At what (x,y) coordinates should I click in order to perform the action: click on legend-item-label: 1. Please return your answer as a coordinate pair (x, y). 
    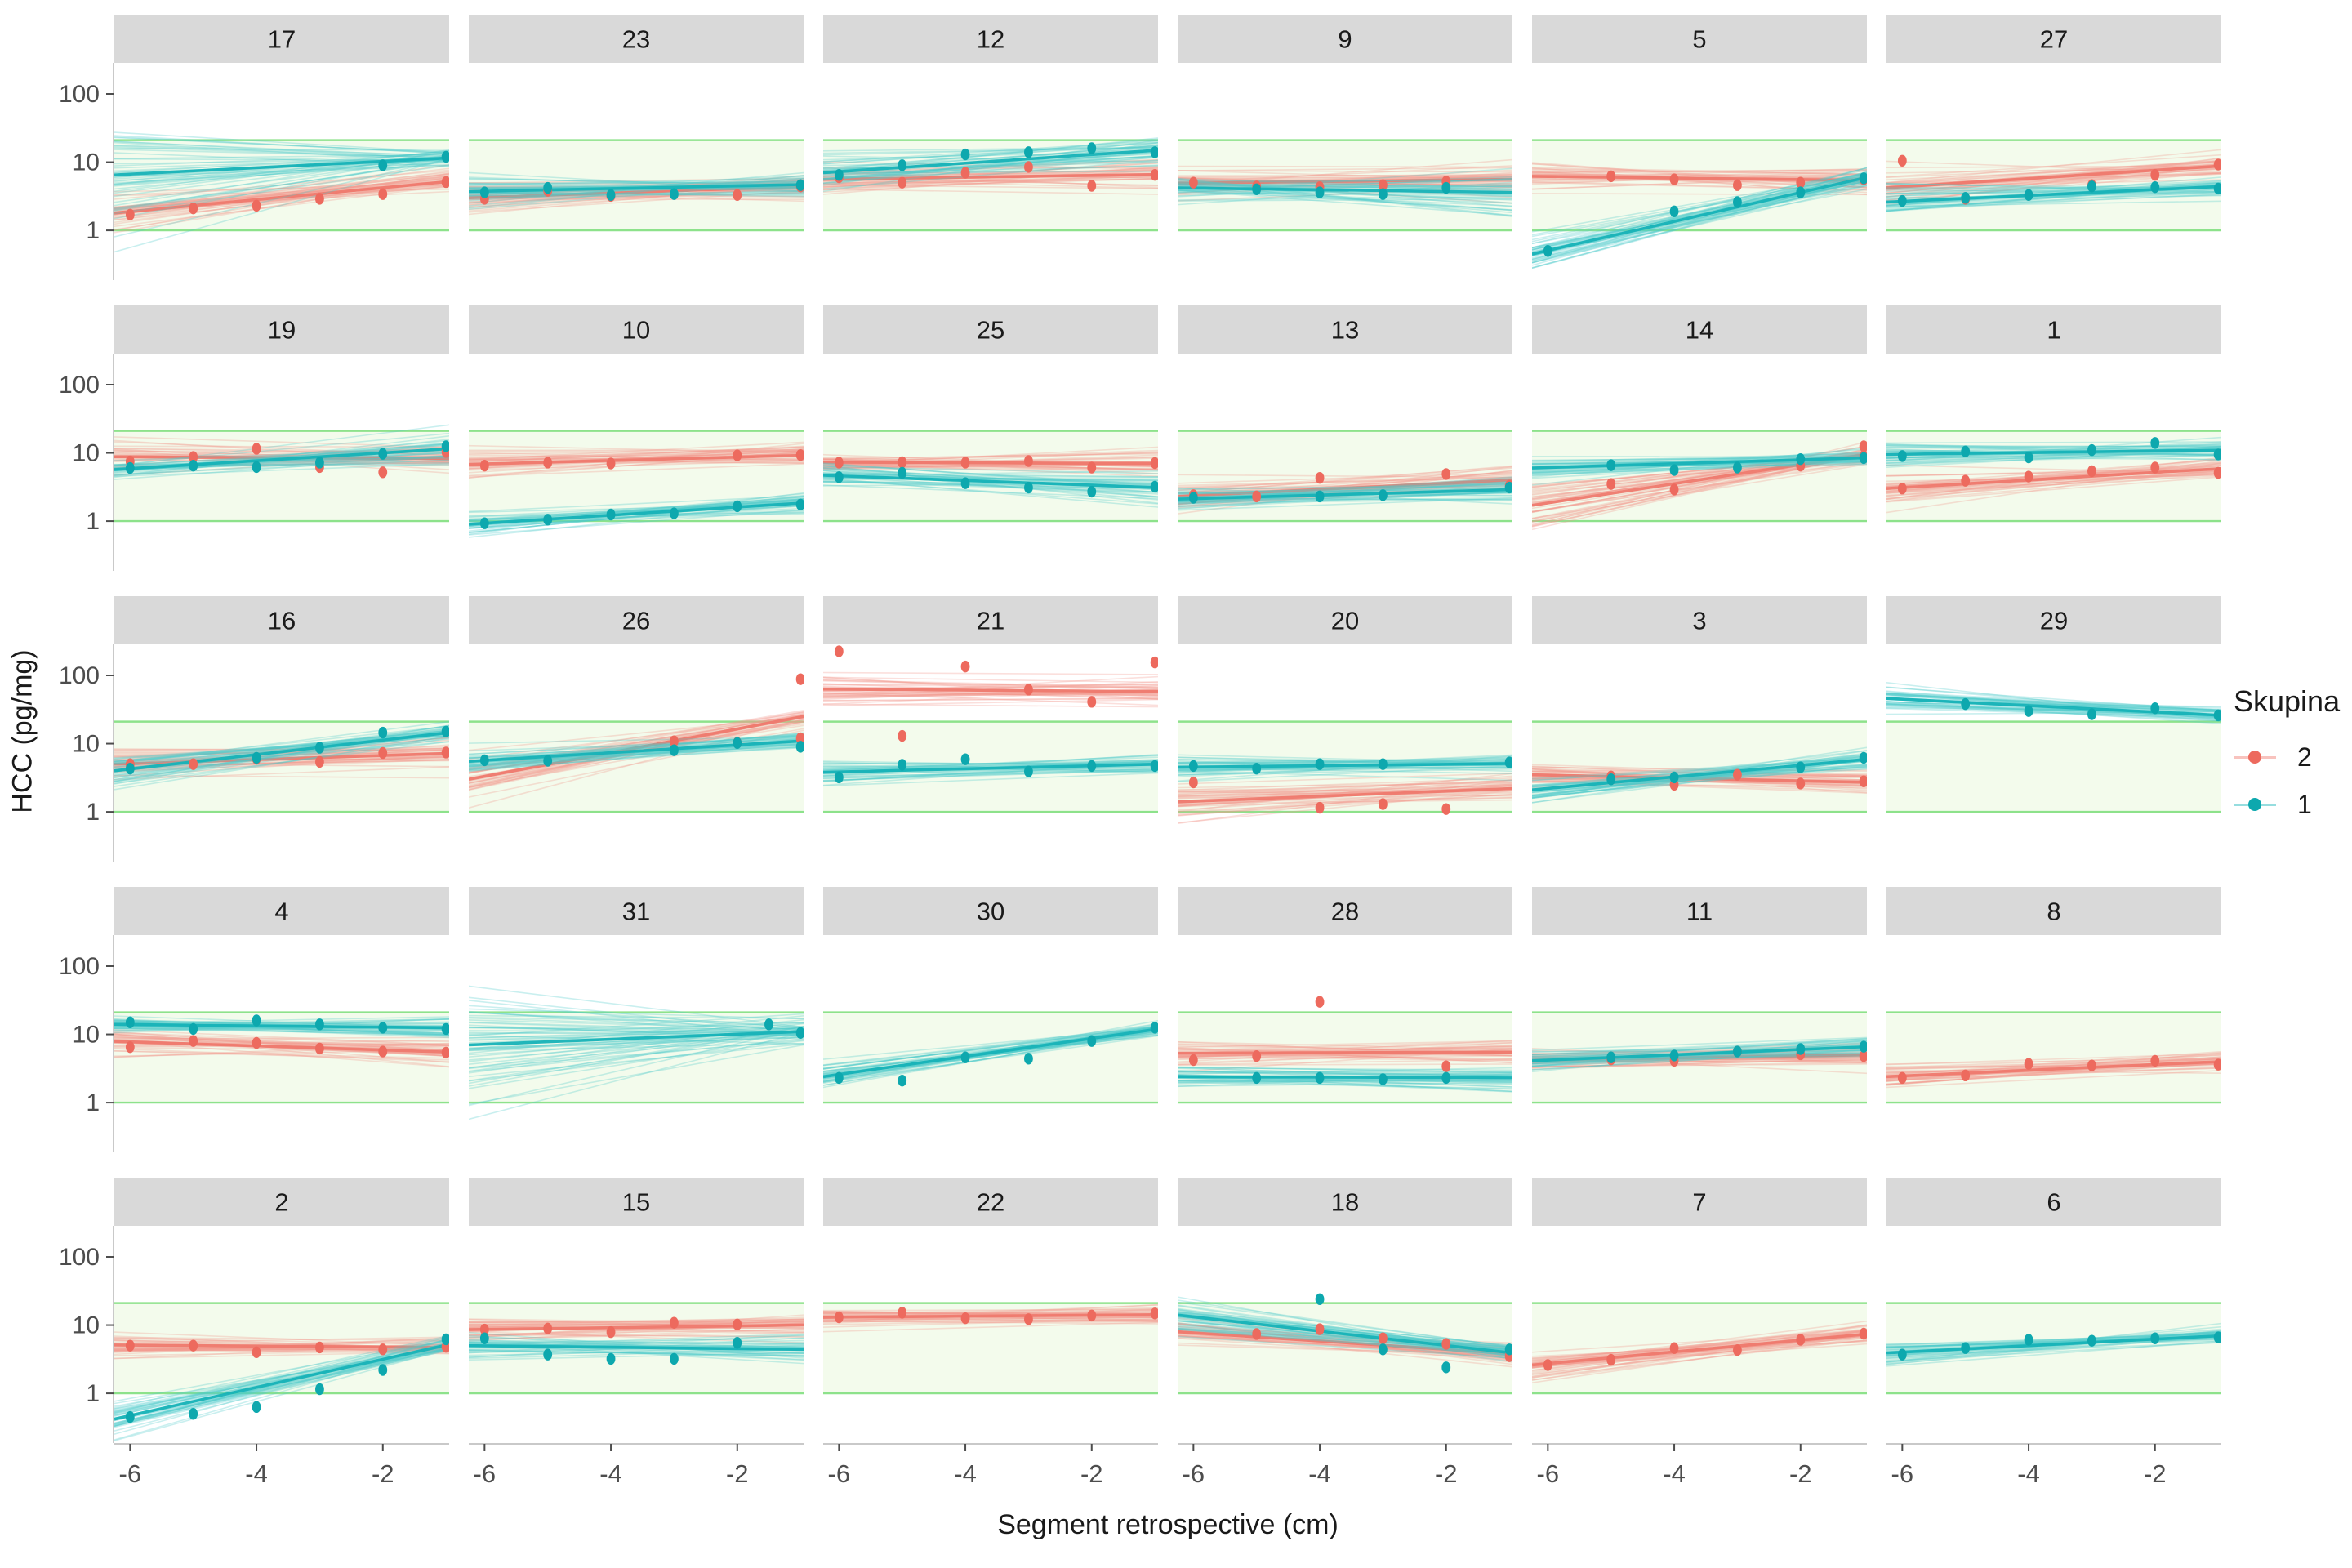
    Looking at the image, I should click on (2304, 804).